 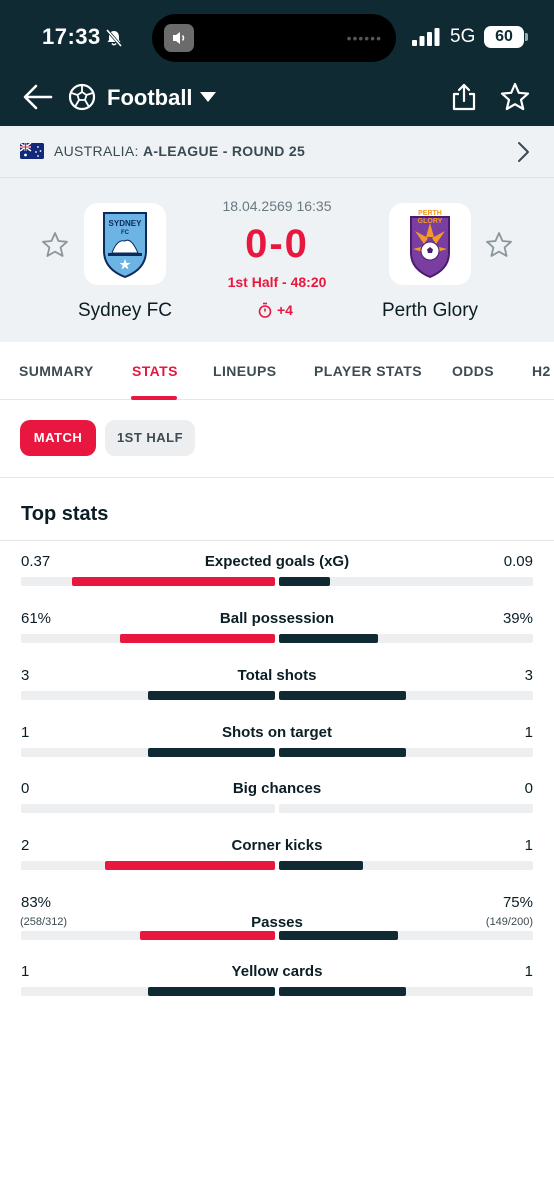 I want to click on tab-odds: ODDS, so click(x=473, y=371).